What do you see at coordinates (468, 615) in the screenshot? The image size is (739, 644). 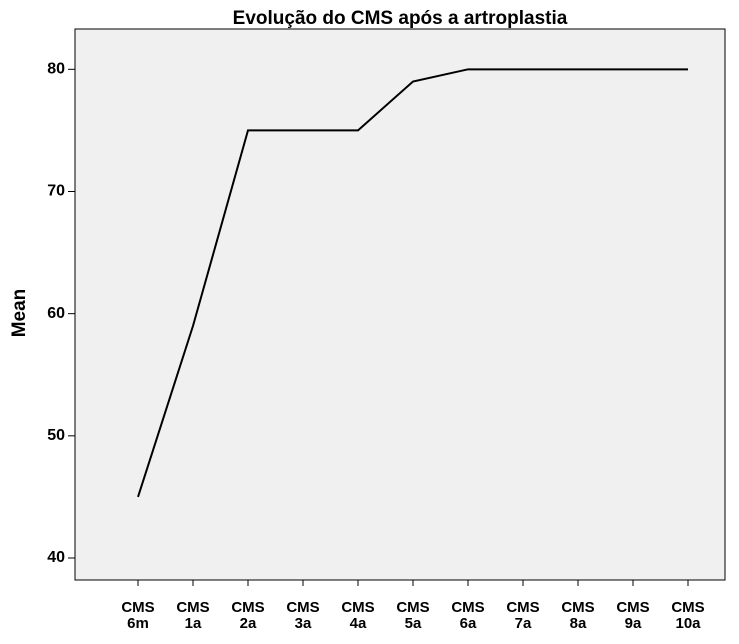 I see `x-tick-label: CMS 6a` at bounding box center [468, 615].